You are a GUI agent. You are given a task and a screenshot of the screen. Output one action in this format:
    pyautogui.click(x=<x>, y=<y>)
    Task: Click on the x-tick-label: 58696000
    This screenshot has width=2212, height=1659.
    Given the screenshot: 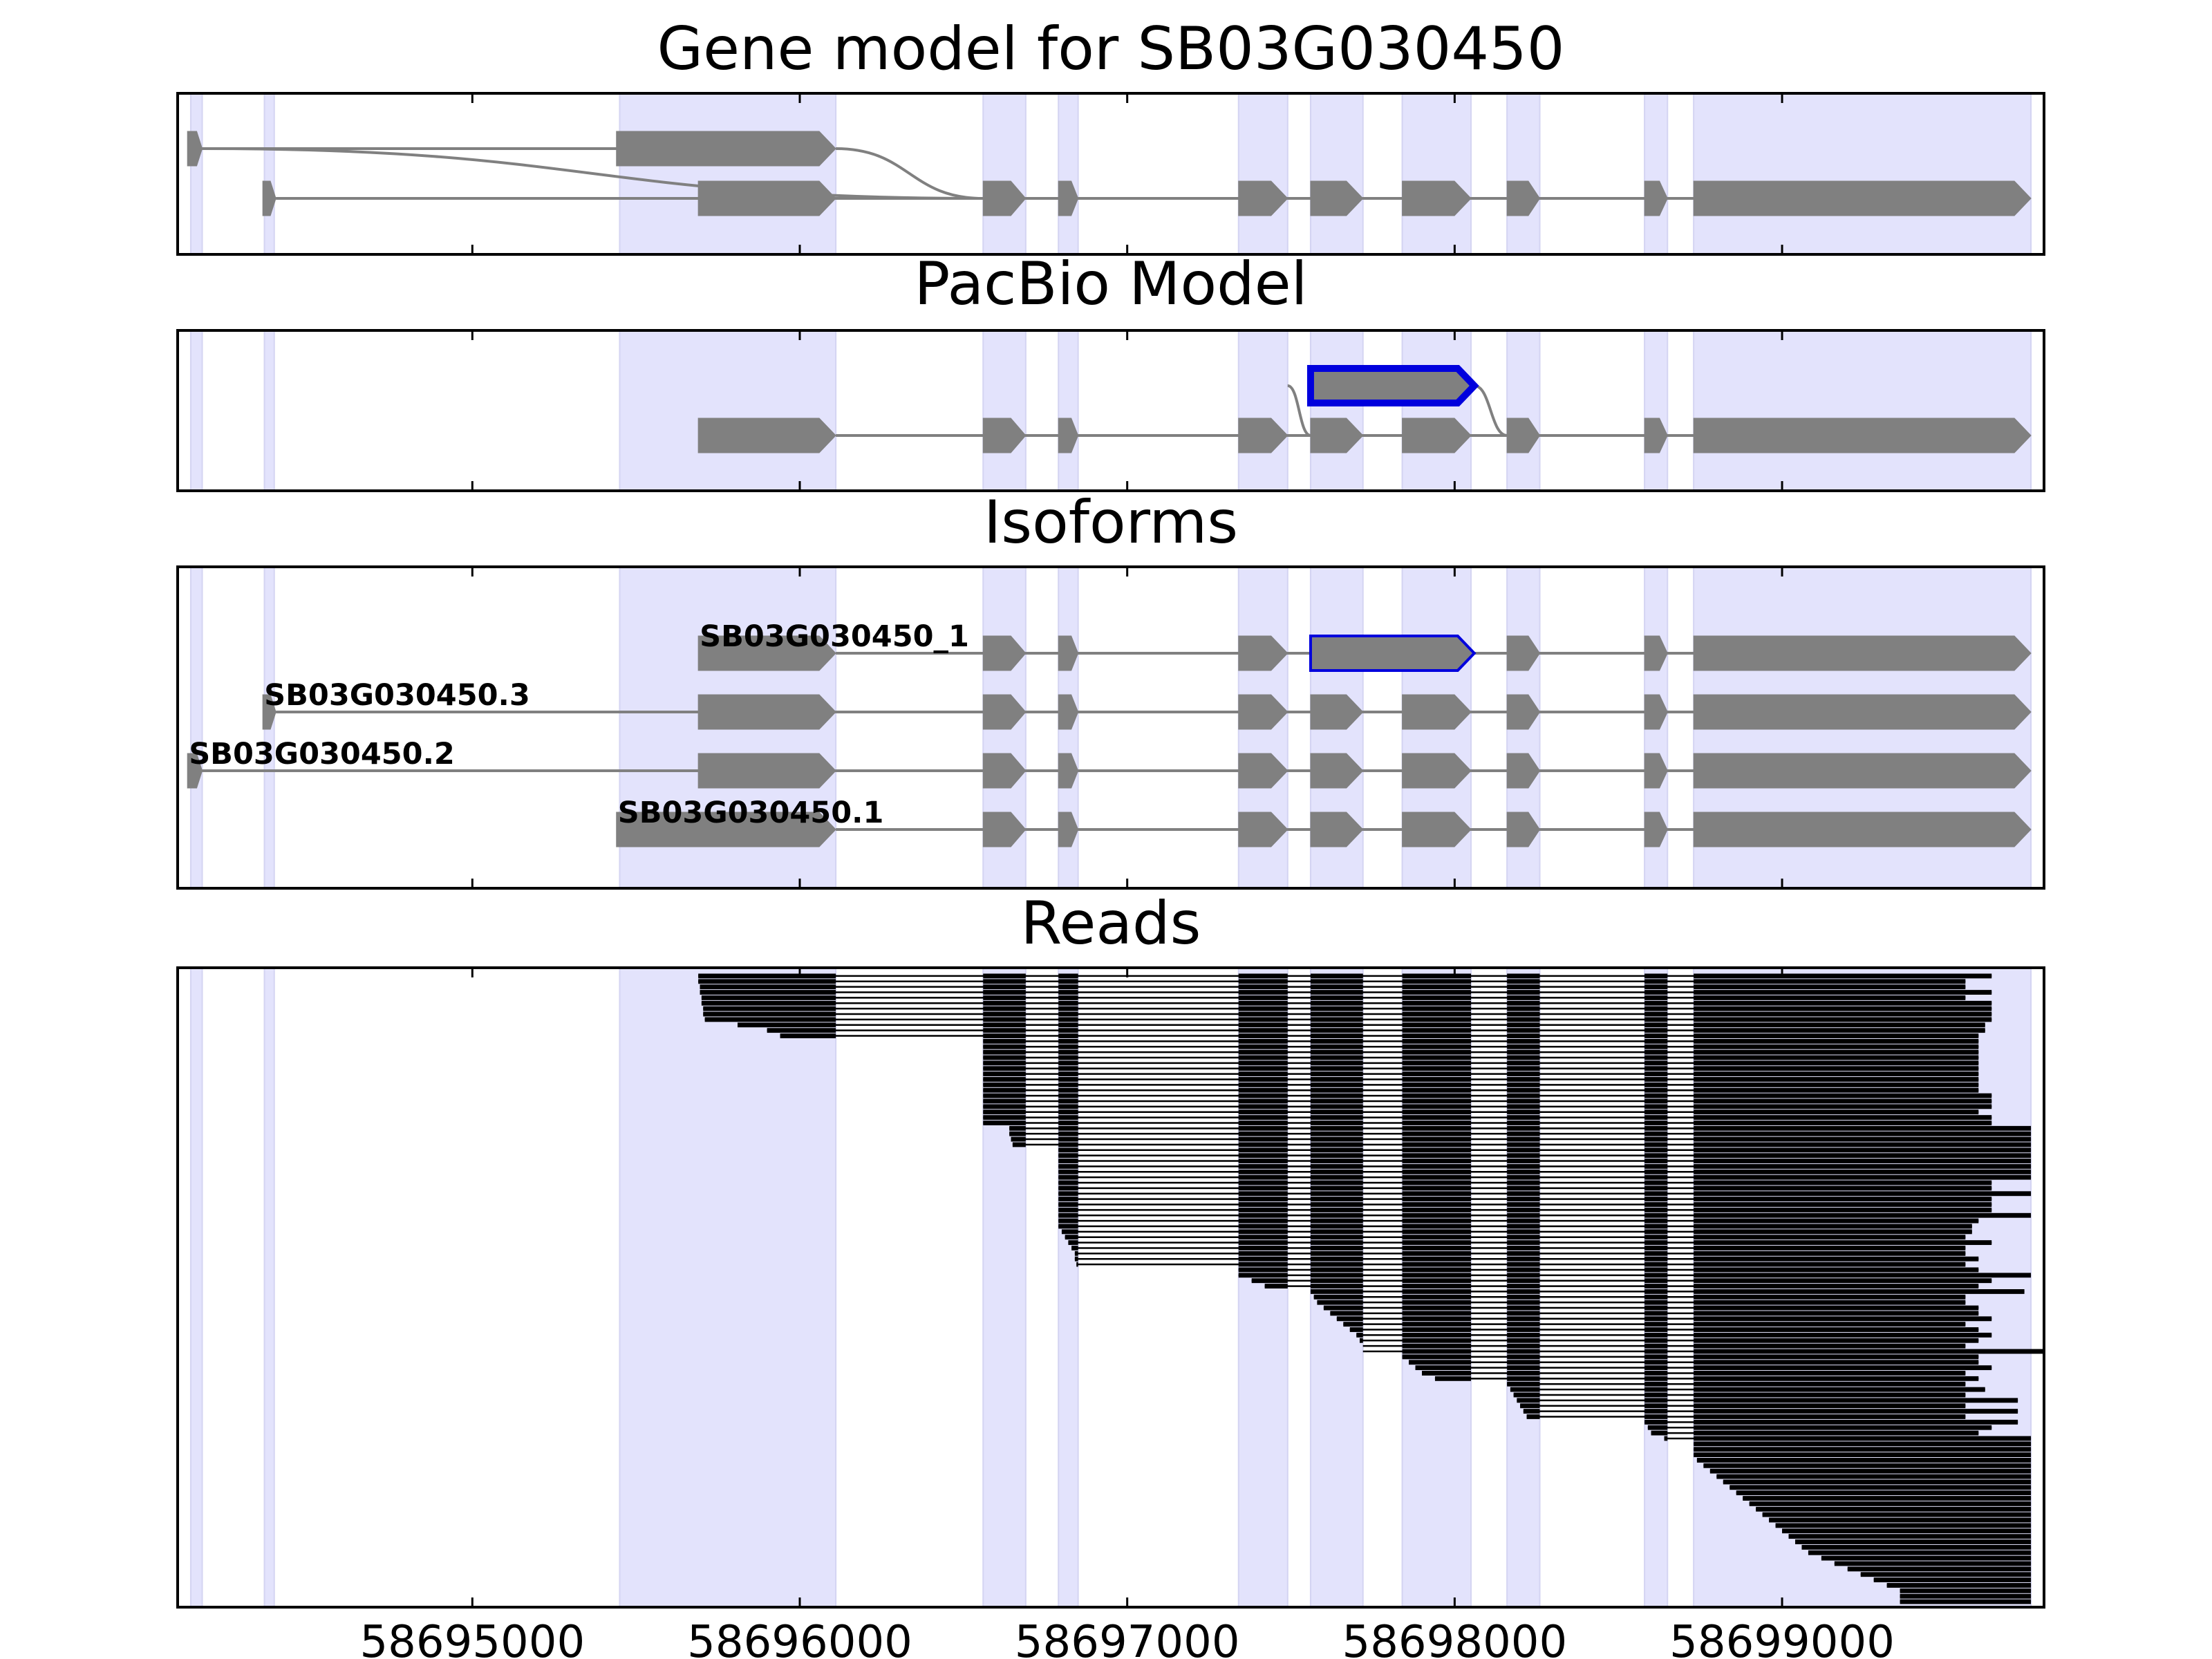 What is the action you would take?
    pyautogui.click(x=800, y=1638)
    